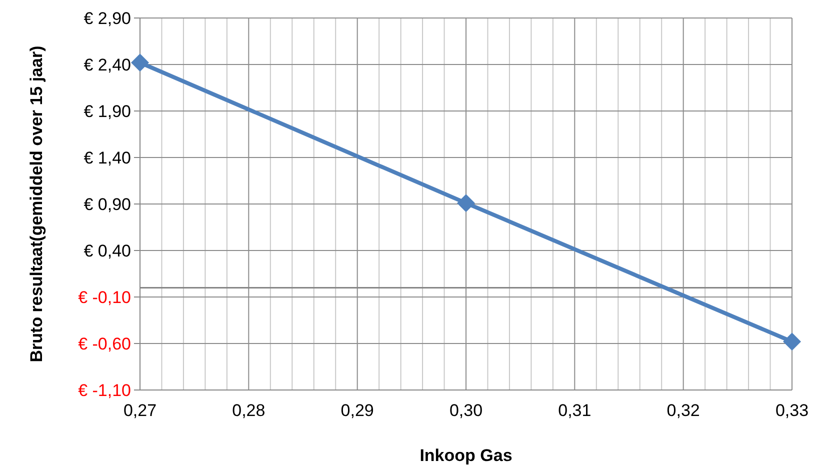 This screenshot has width=819, height=471. I want to click on x-tick-label: 0,33, so click(792, 410).